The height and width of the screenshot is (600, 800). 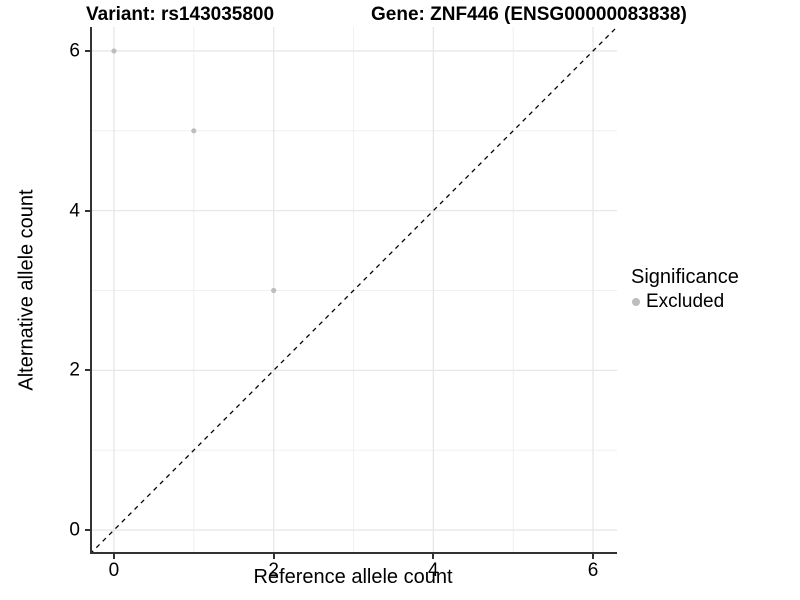 I want to click on legend-title: Significance, so click(x=685, y=277).